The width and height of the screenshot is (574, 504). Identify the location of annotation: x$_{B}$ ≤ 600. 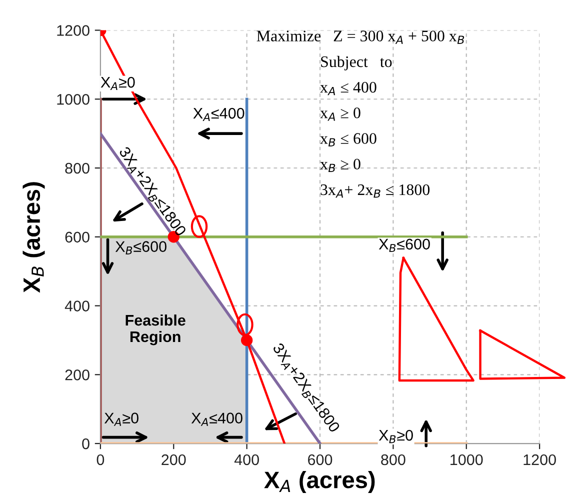
(348, 139).